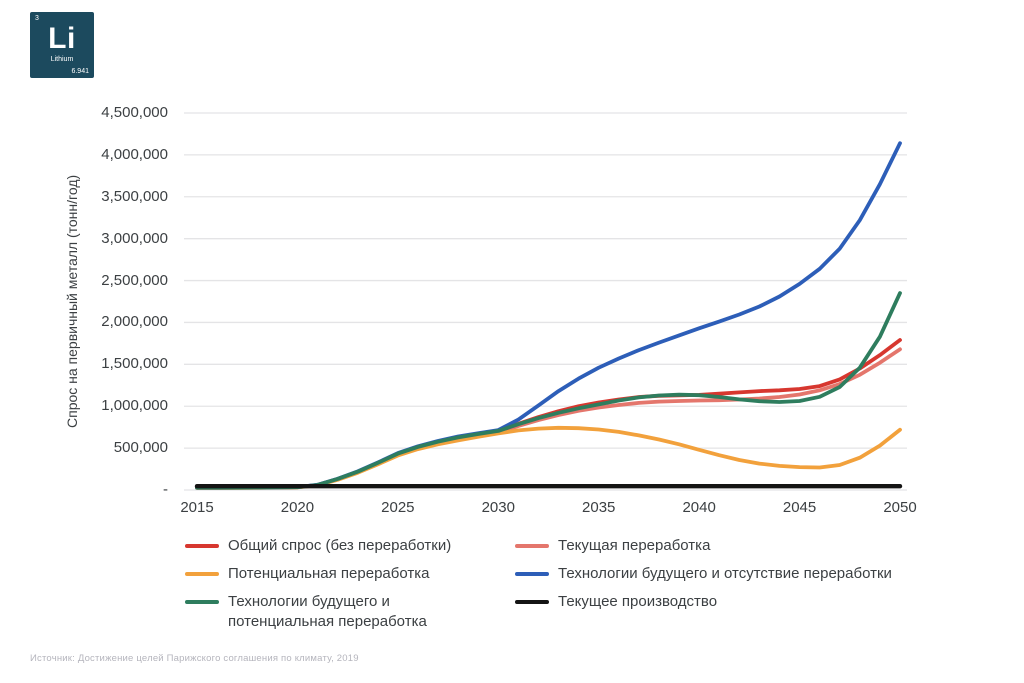  What do you see at coordinates (340, 545) in the screenshot?
I see `legend-label: Общий спрос (без переработки)` at bounding box center [340, 545].